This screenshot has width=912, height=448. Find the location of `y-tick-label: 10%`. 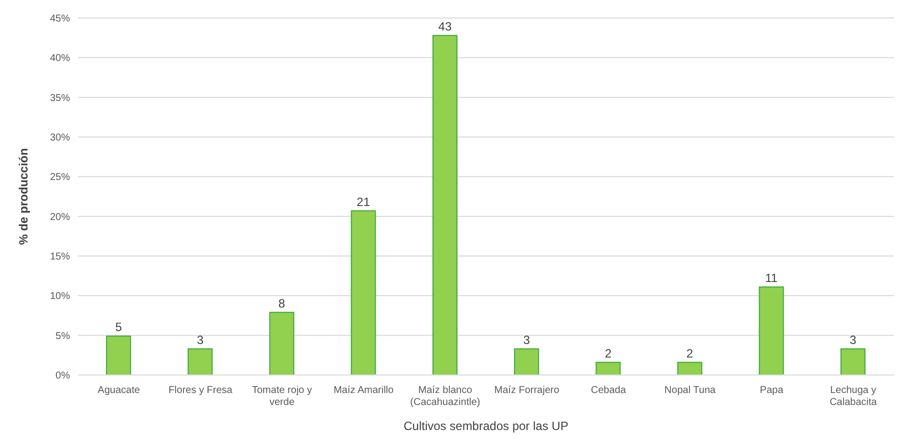

y-tick-label: 10% is located at coordinates (60, 296).